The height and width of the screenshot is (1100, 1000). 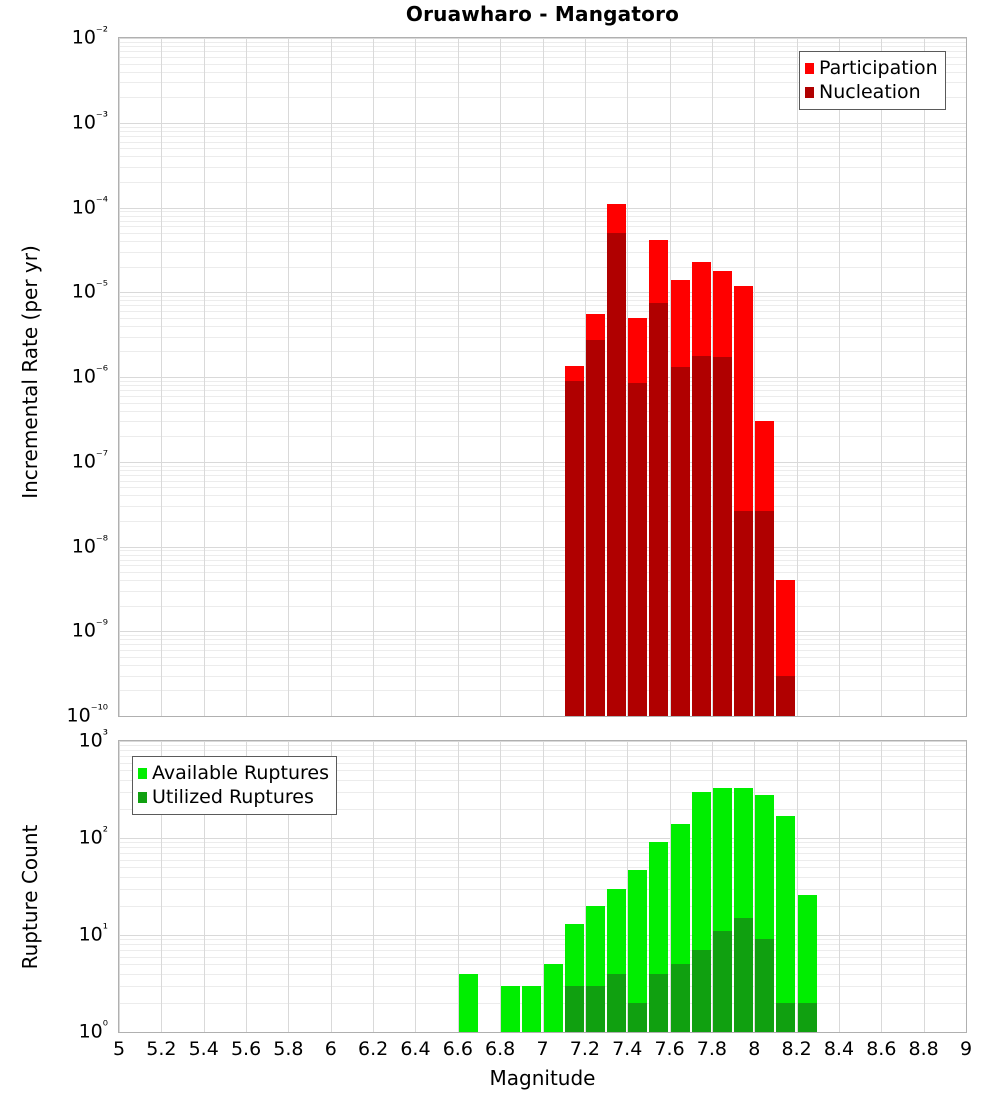 What do you see at coordinates (89, 206) in the screenshot?
I see `y-tick-label: 10⁻⁴` at bounding box center [89, 206].